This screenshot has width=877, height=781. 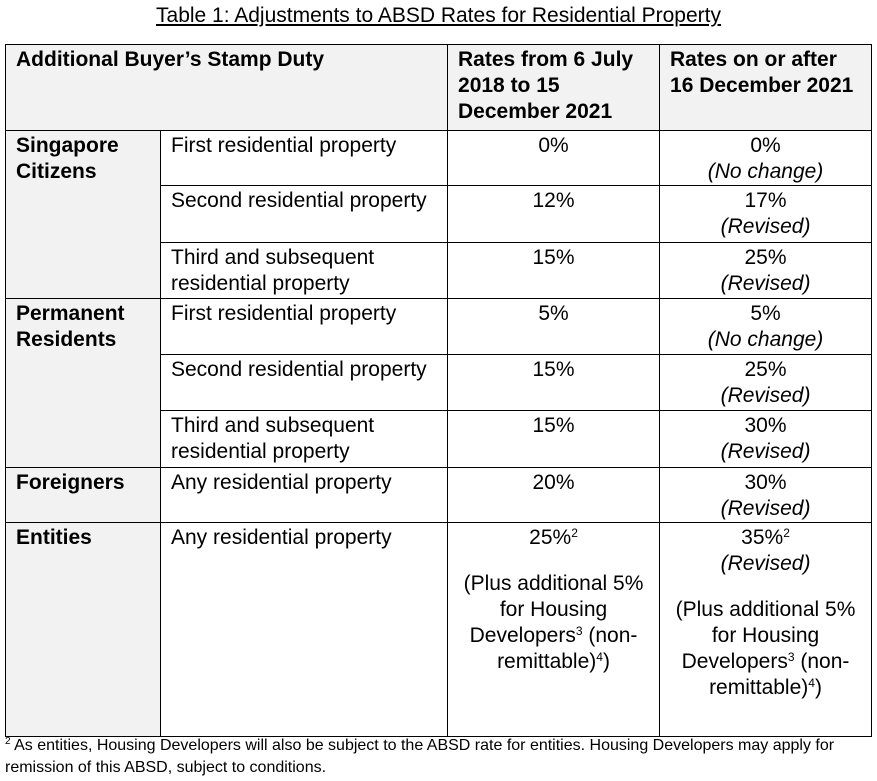 What do you see at coordinates (83, 495) in the screenshot?
I see `group-label: Foreigners` at bounding box center [83, 495].